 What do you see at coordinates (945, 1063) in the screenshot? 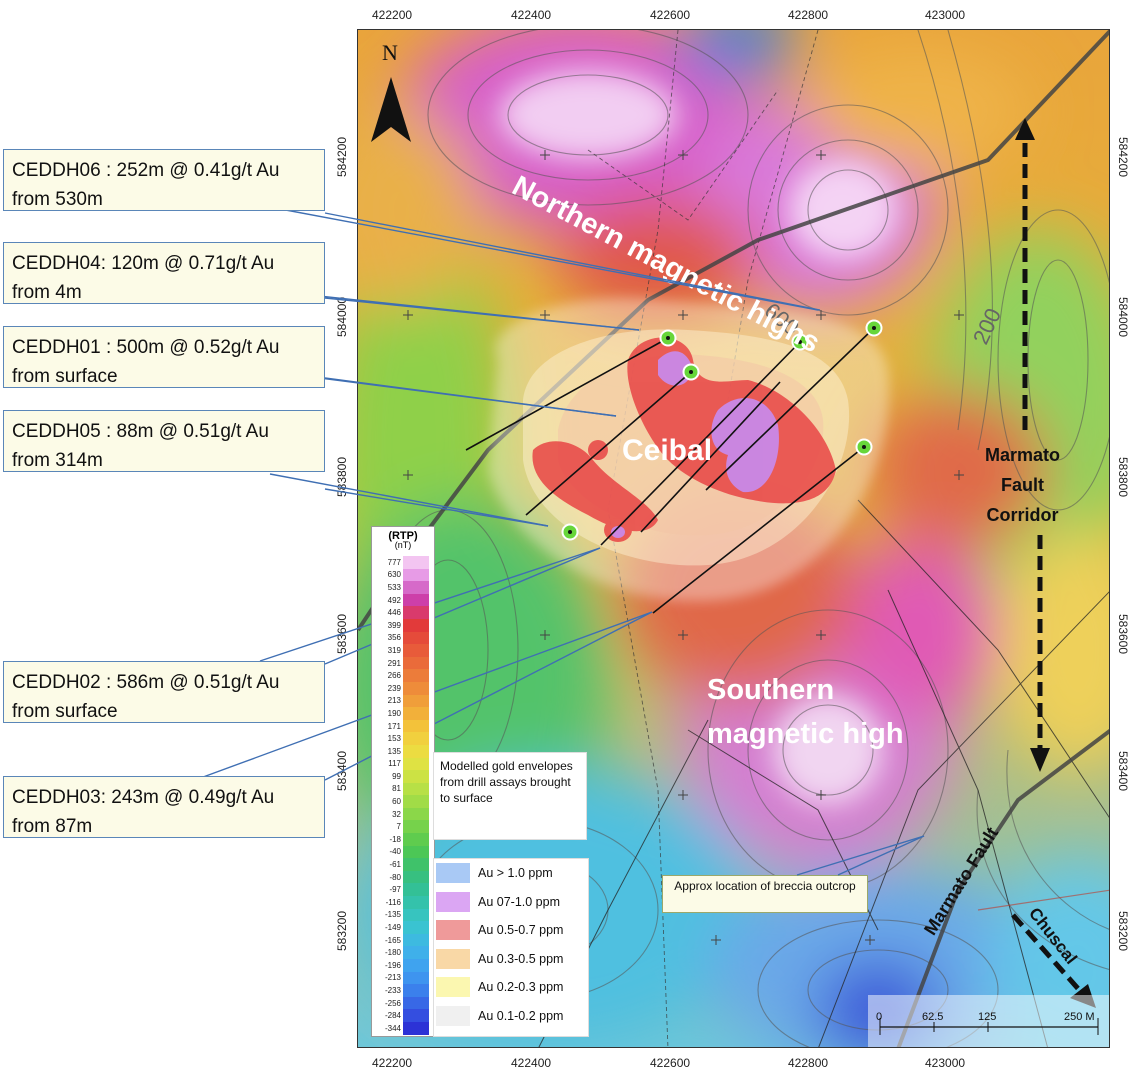
I see `bottom-tick: 423000` at bounding box center [945, 1063].